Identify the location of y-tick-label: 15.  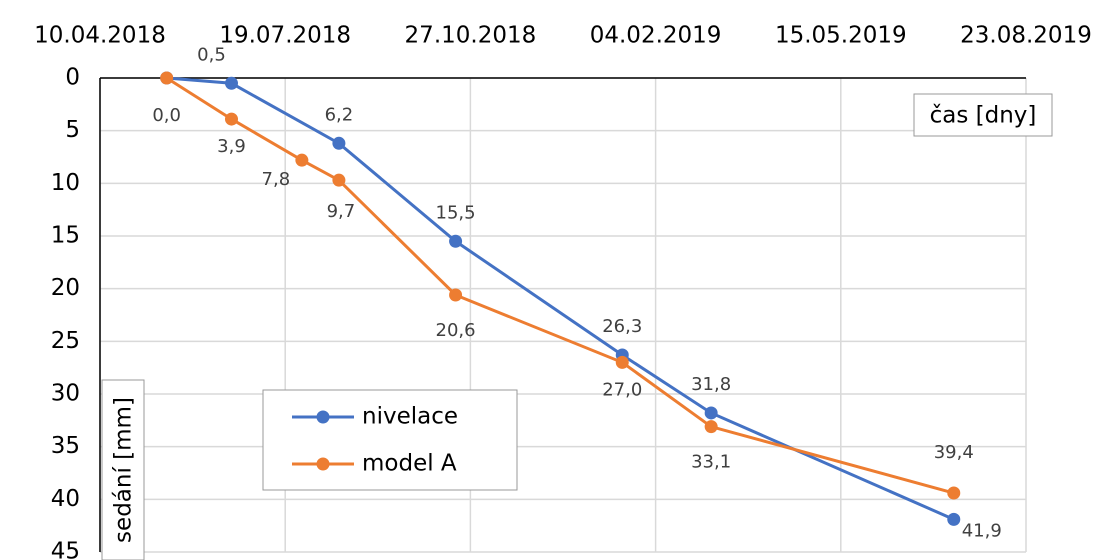
(65, 236).